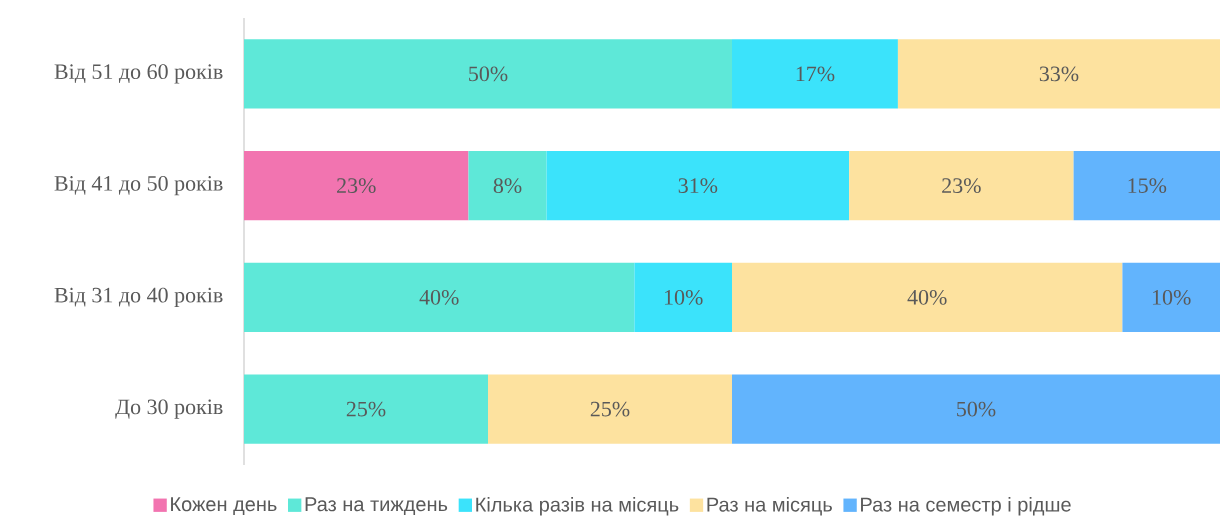 Image resolution: width=1223 pixels, height=519 pixels. What do you see at coordinates (138, 74) in the screenshot?
I see `y-tick-label: Від 51 до 60 років` at bounding box center [138, 74].